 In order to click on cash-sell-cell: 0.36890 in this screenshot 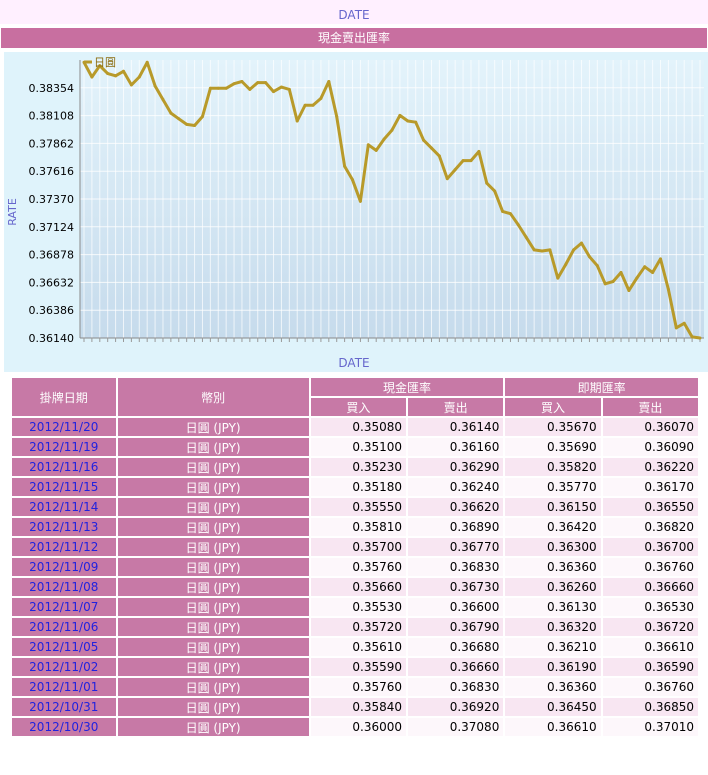, I will do `click(456, 527)`.